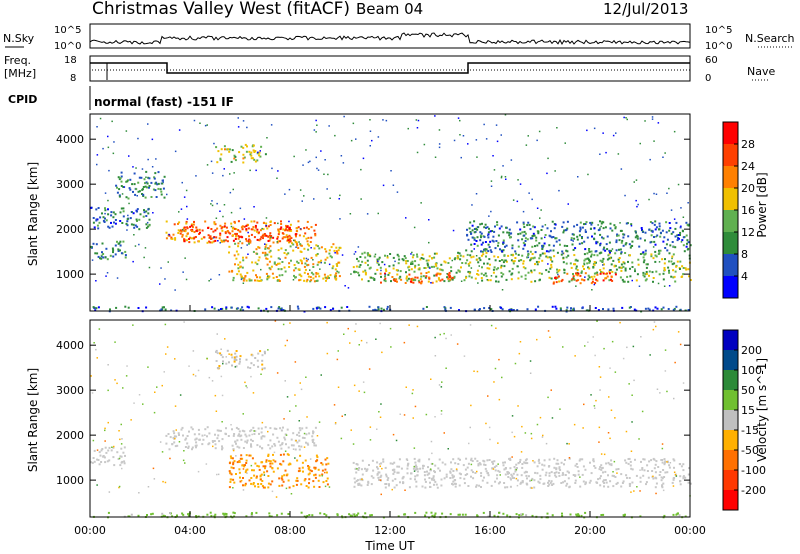  I want to click on velocity-colorbar-step, so click(730, 380).